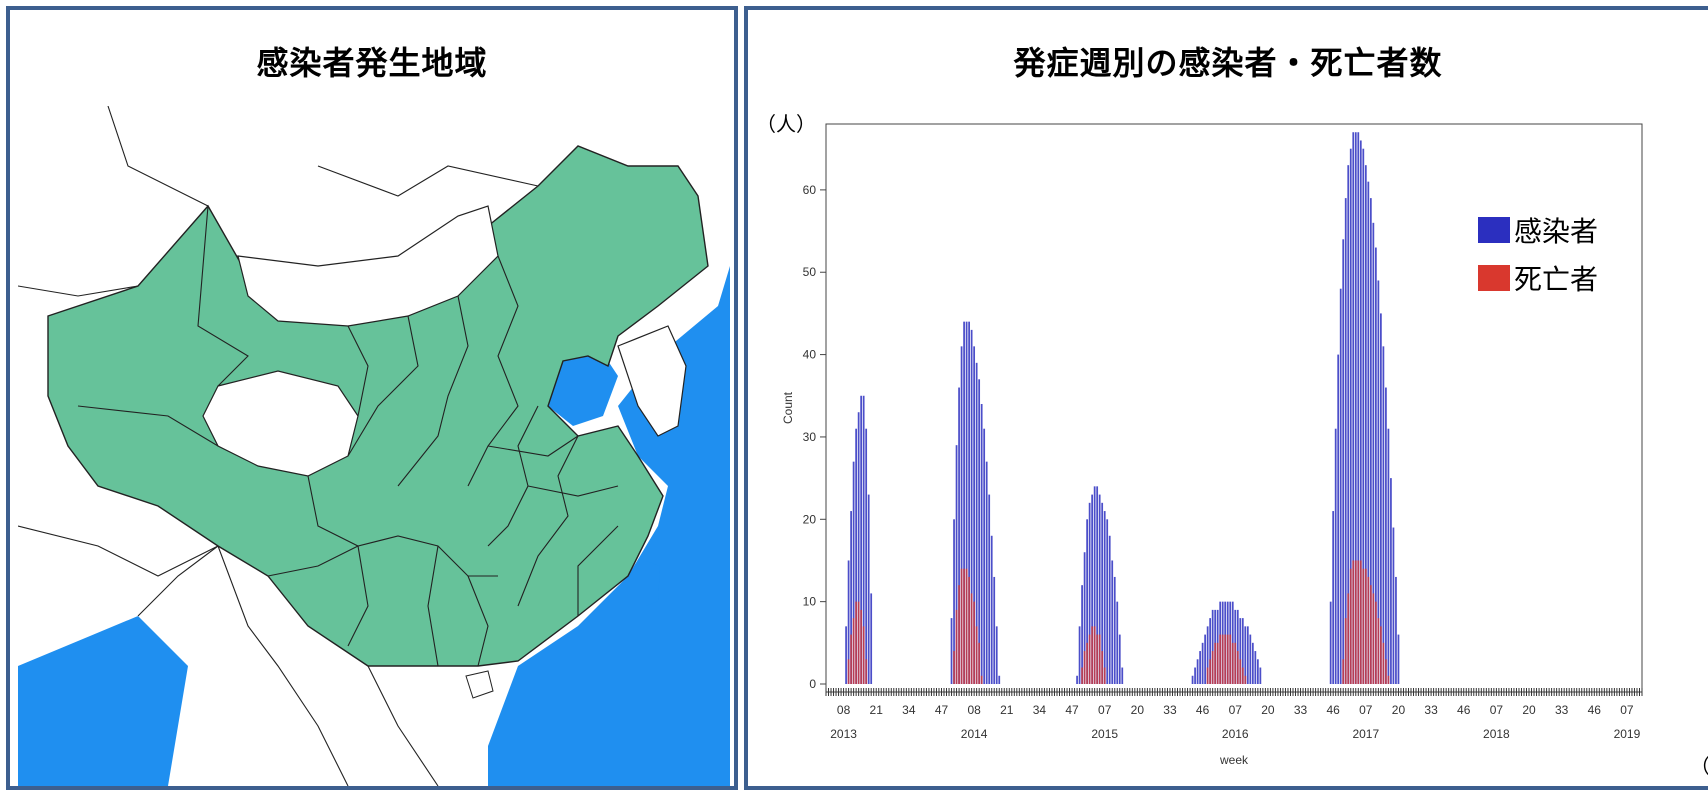 This screenshot has width=1708, height=794. Describe the element at coordinates (1556, 279) in the screenshot. I see `legend-label-deaths: 死亡者` at that location.